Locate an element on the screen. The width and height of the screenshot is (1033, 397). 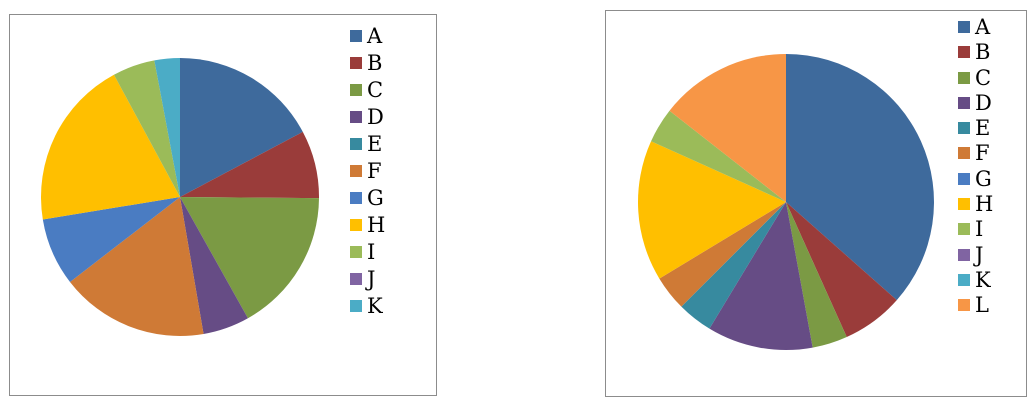
pie-slice-left-i is located at coordinates (146, 128).